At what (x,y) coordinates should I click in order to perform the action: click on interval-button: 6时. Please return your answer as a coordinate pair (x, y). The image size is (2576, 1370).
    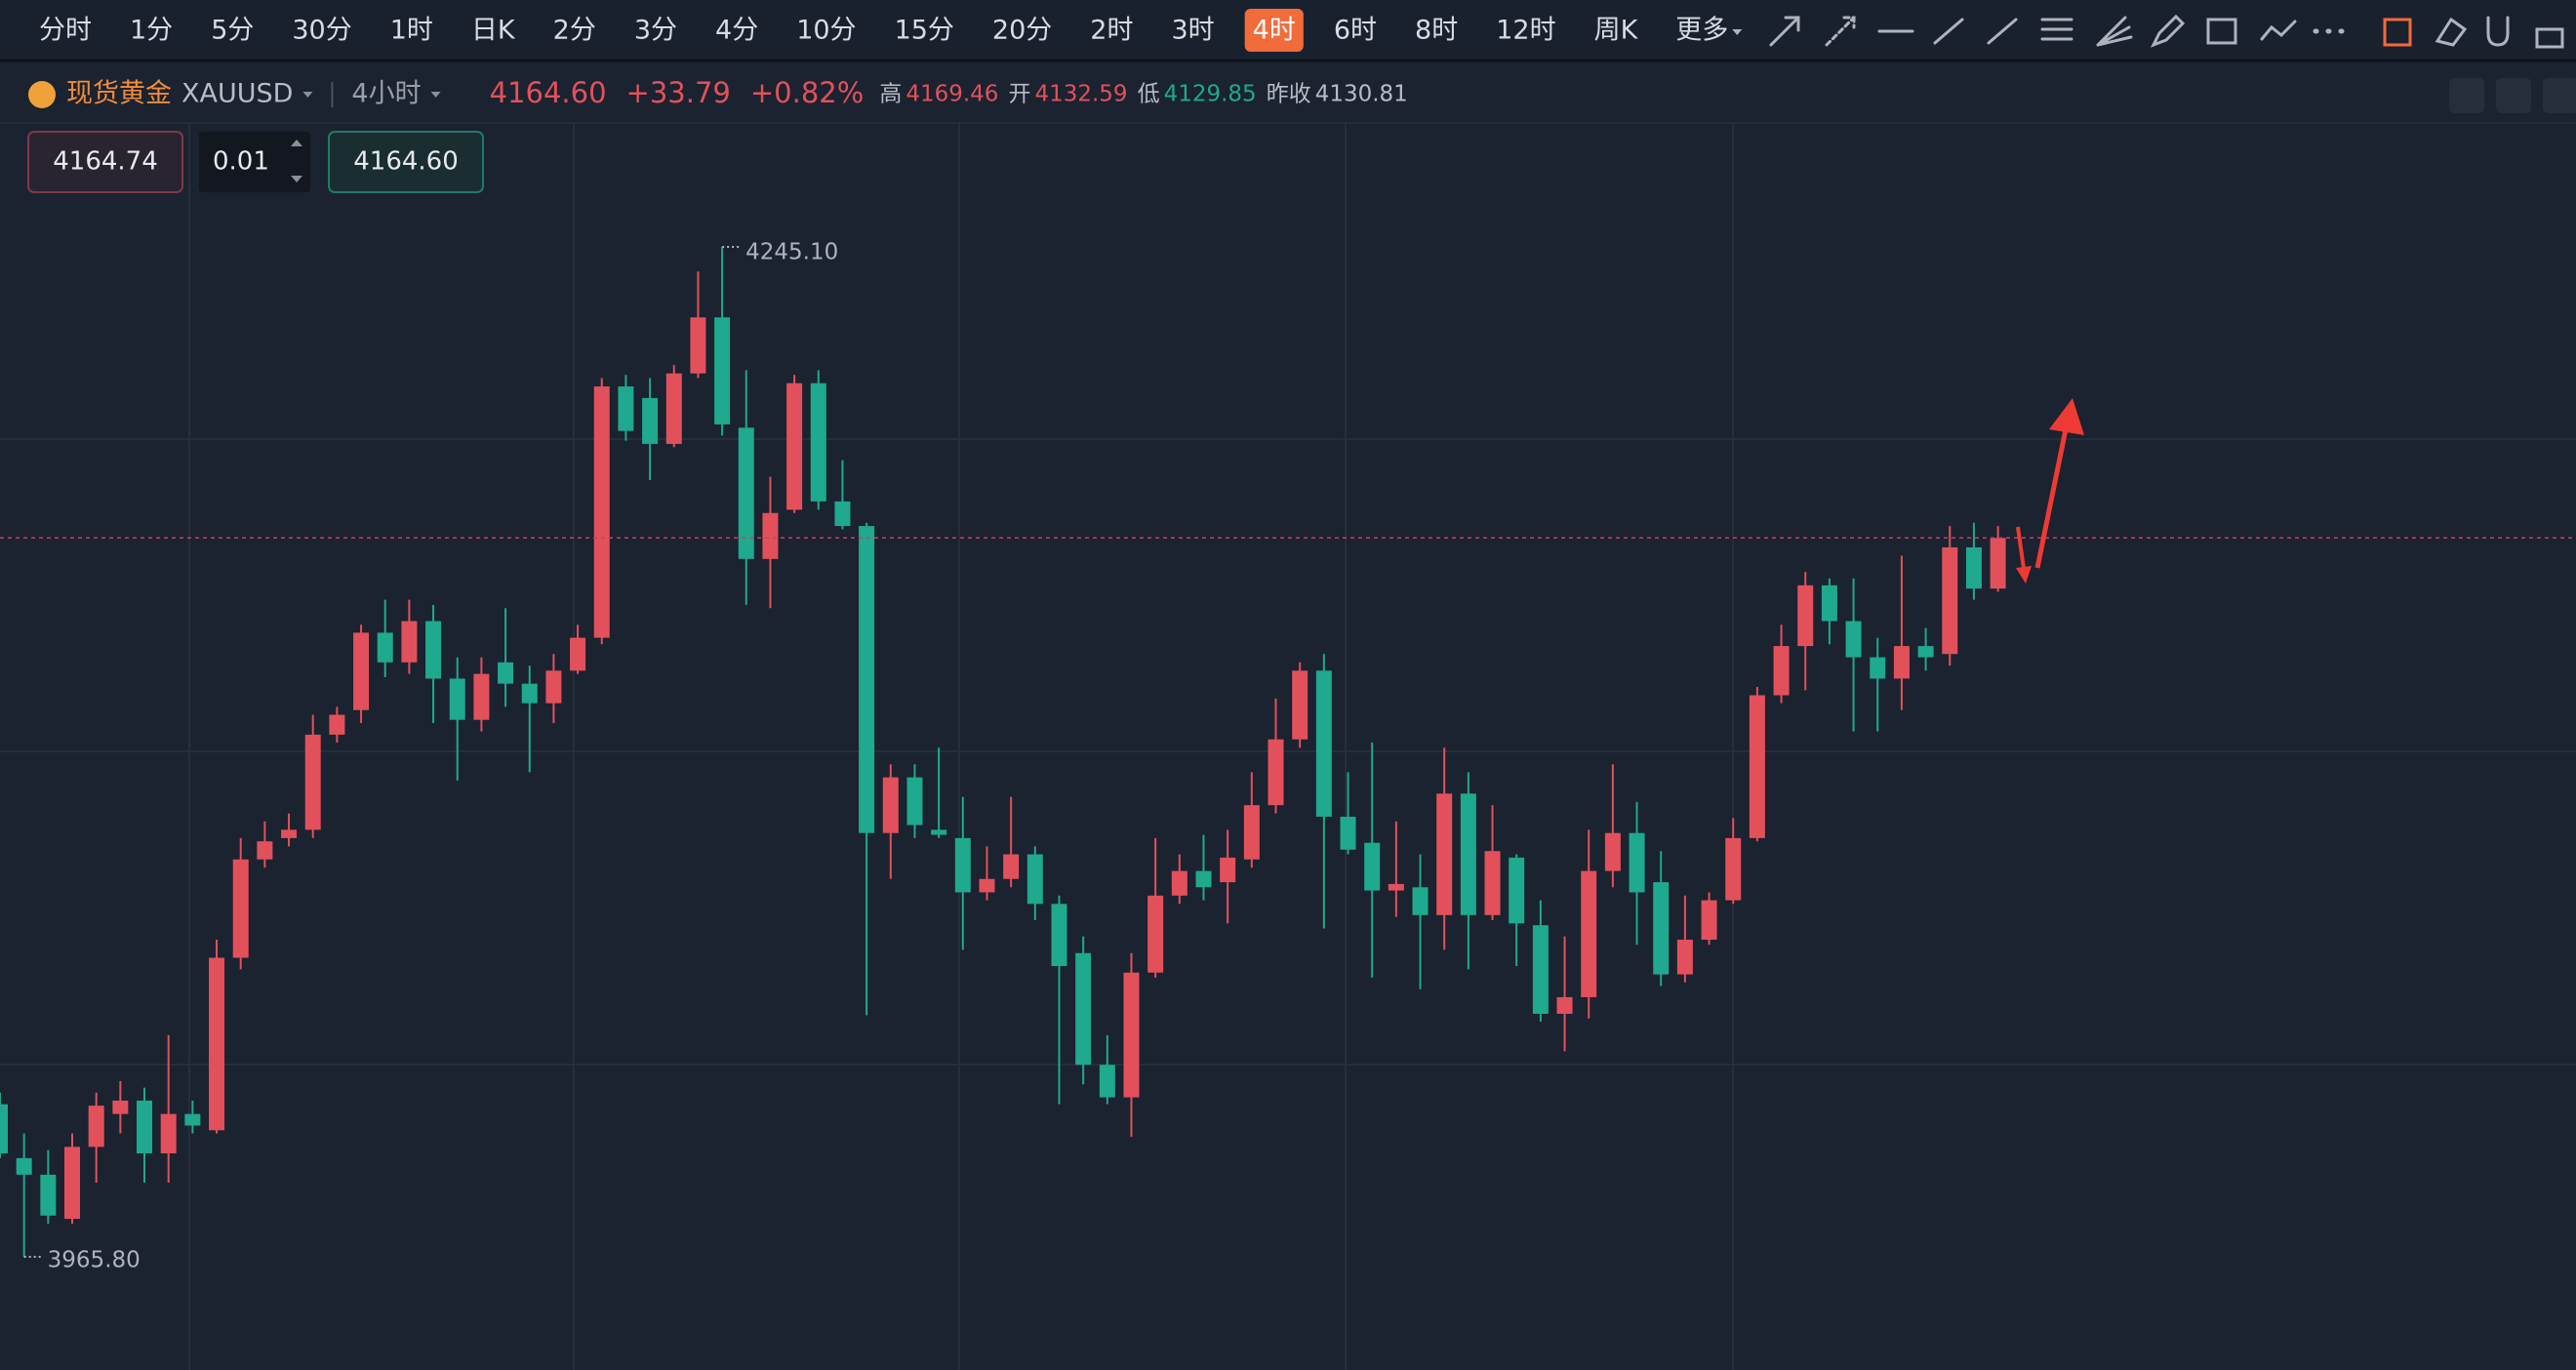
    Looking at the image, I should click on (1355, 31).